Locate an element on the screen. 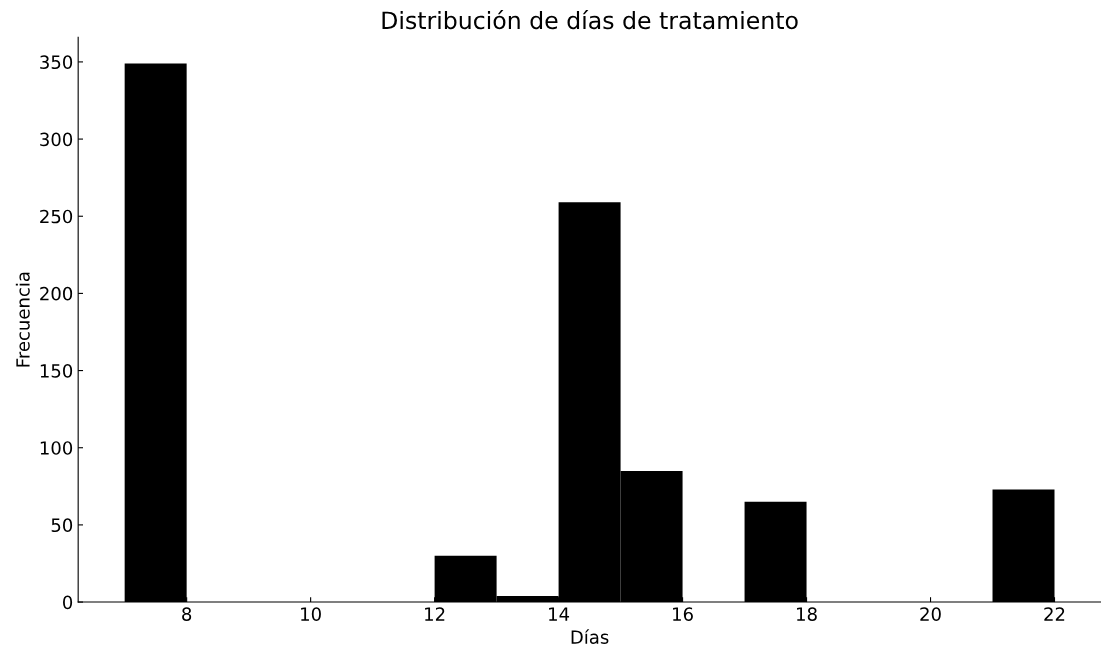  x-tick-label: 12 is located at coordinates (435, 614).